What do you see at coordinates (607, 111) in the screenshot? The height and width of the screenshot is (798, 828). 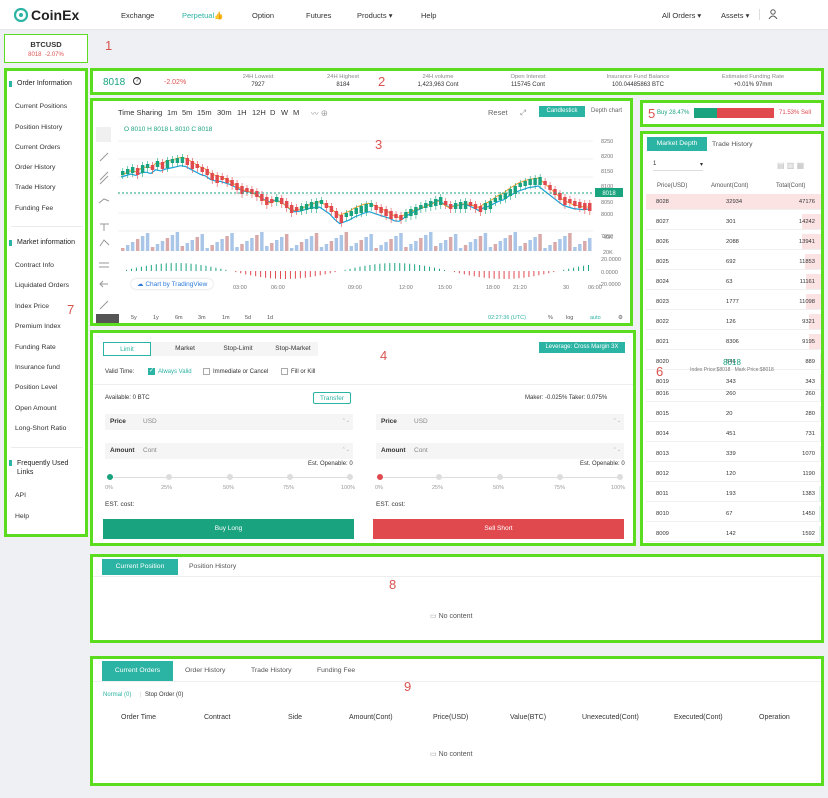 I see `depth-chart-toggle: Depth chart` at bounding box center [607, 111].